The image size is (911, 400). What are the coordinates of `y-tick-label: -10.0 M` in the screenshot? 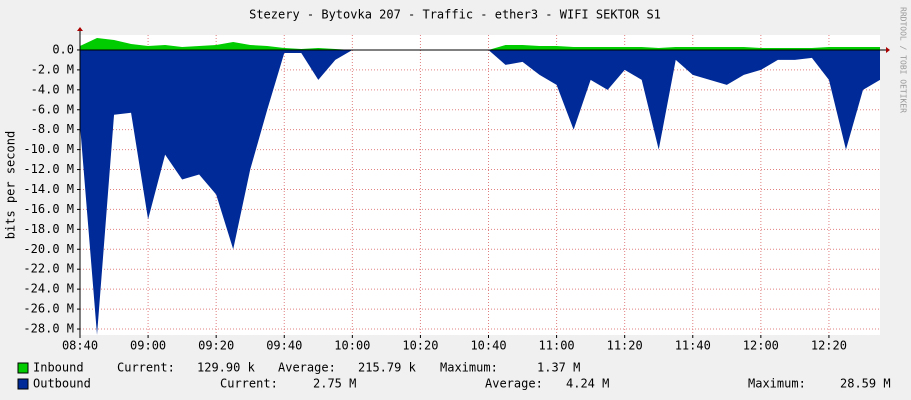 It's located at (48, 149).